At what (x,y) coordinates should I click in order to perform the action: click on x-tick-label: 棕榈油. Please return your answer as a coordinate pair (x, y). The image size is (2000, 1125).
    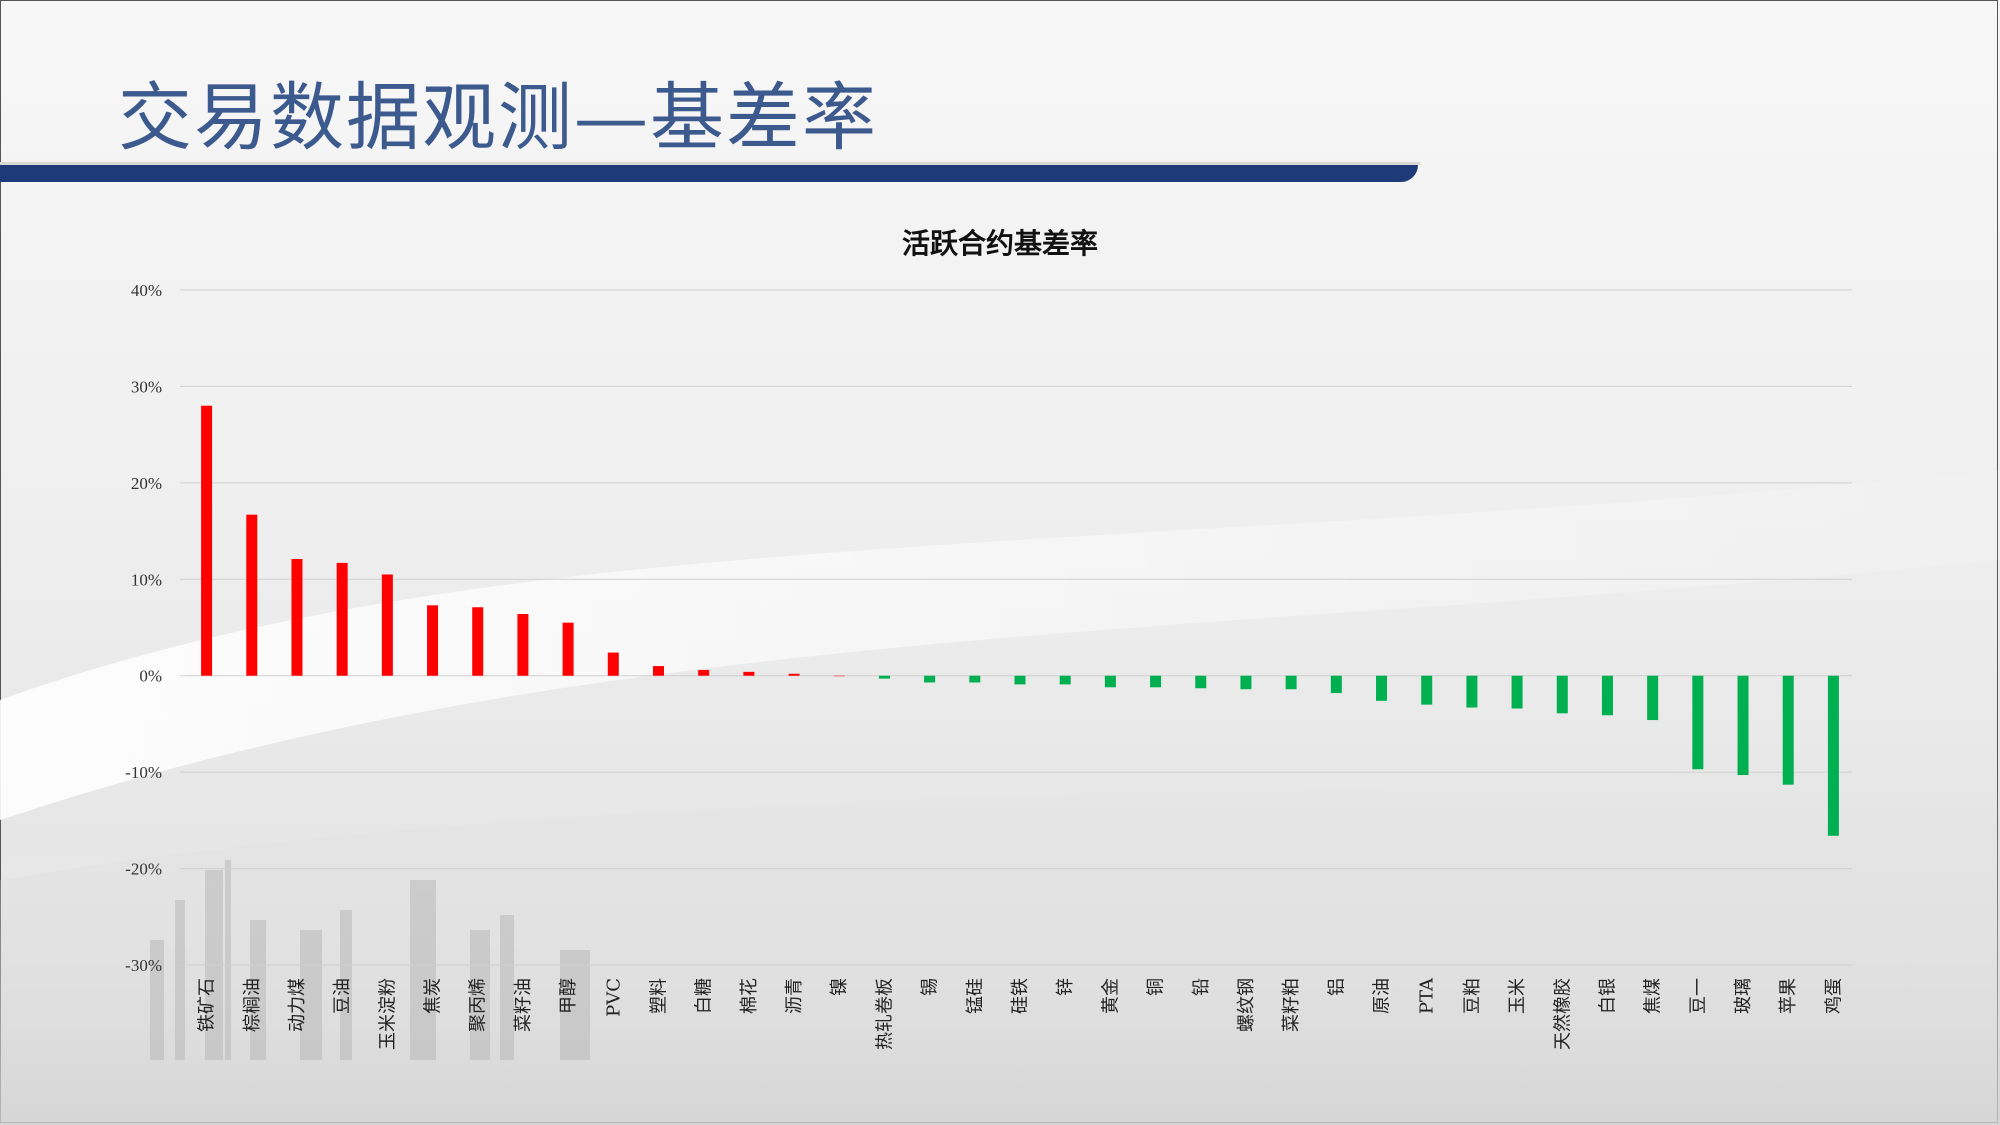
    Looking at the image, I should click on (252, 1005).